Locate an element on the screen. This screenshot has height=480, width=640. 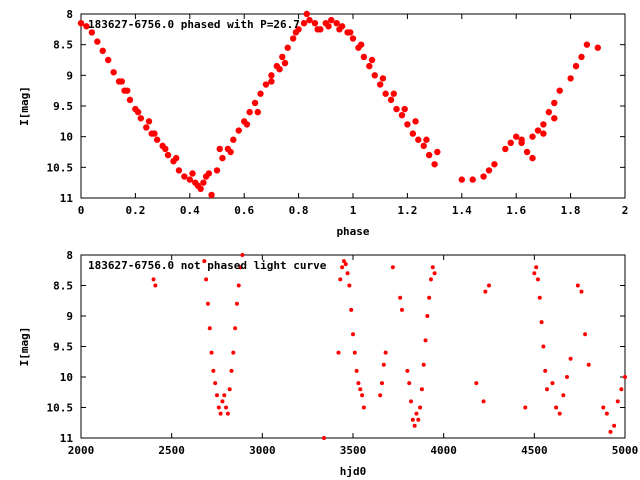
x-tick-label: 0.8 is located at coordinates (299, 210).